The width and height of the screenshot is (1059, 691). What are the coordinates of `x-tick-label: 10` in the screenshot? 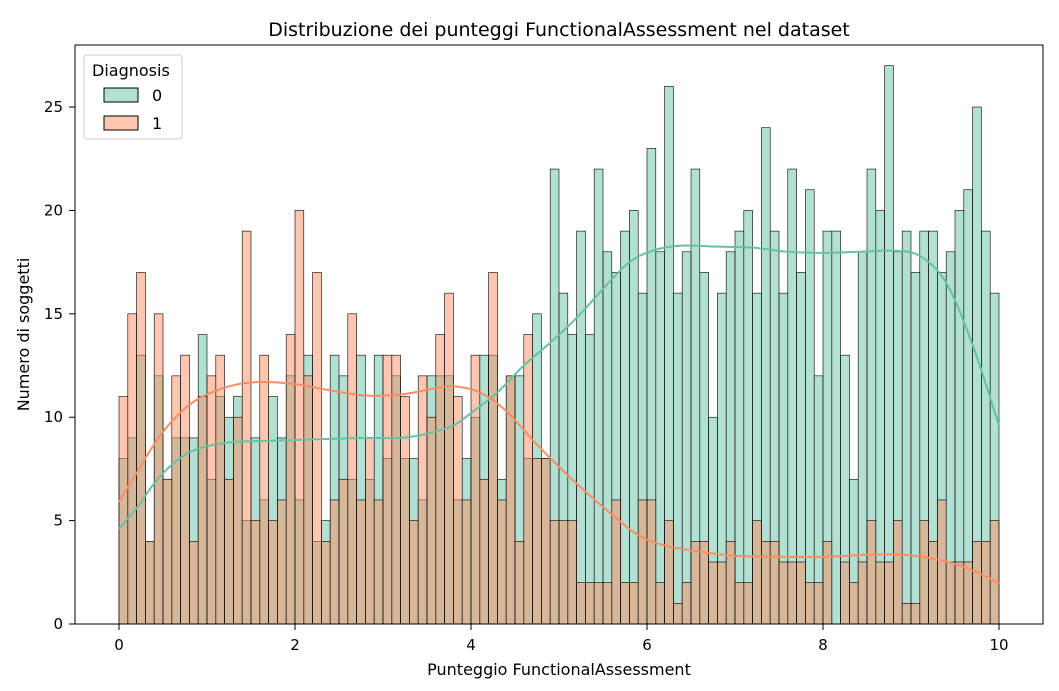 It's located at (998, 645).